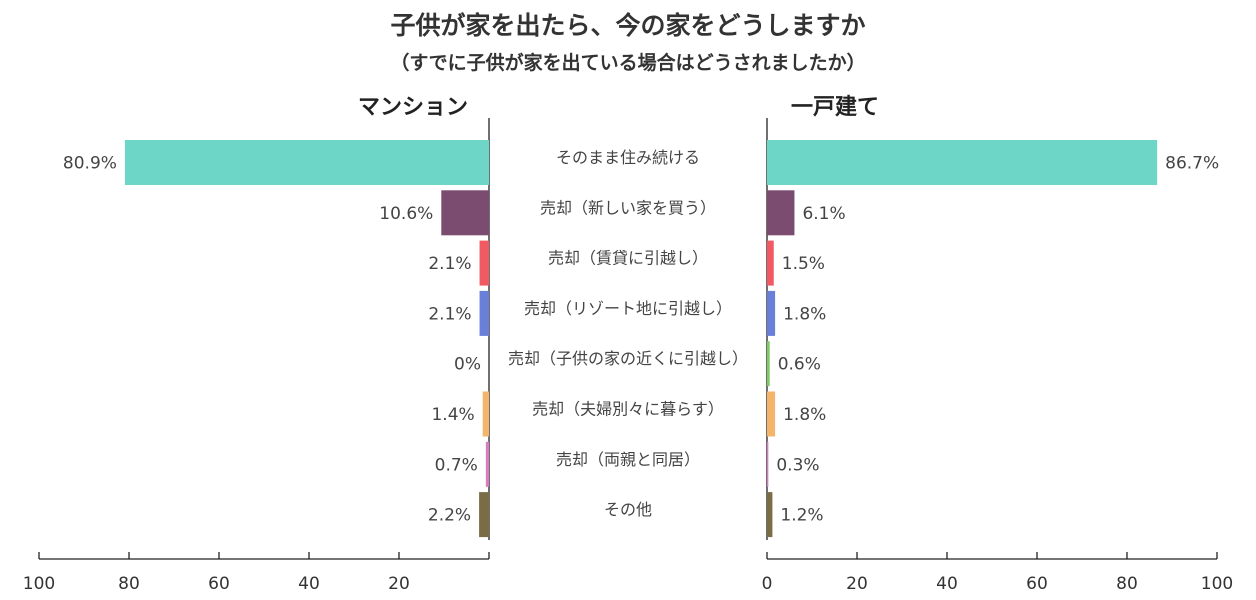 This screenshot has height=600, width=1256. What do you see at coordinates (628, 308) in the screenshot?
I see `category-label: 売却（リゾート地に引越し）` at bounding box center [628, 308].